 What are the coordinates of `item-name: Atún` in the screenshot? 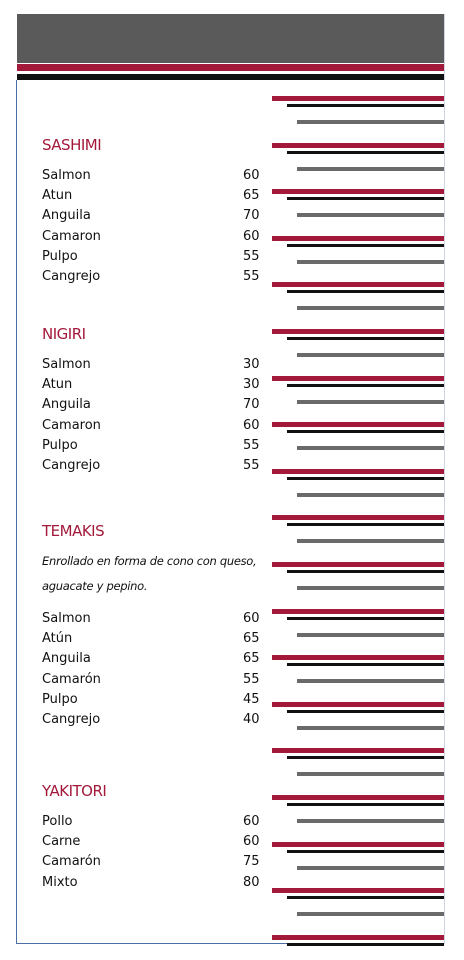 It's located at (57, 639).